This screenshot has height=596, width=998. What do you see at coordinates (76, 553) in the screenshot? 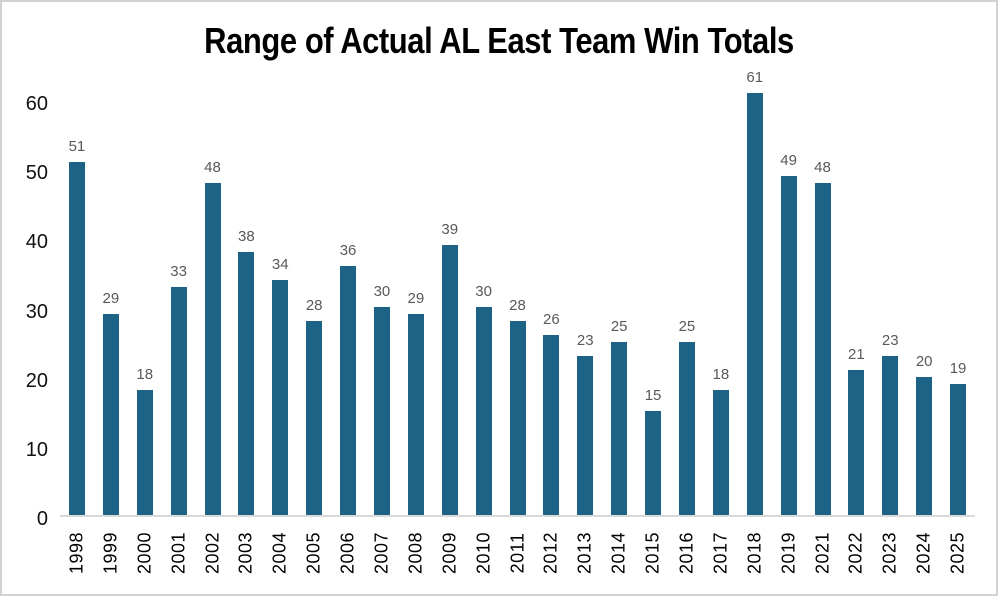
I see `x-tick-label: 1998` at bounding box center [76, 553].